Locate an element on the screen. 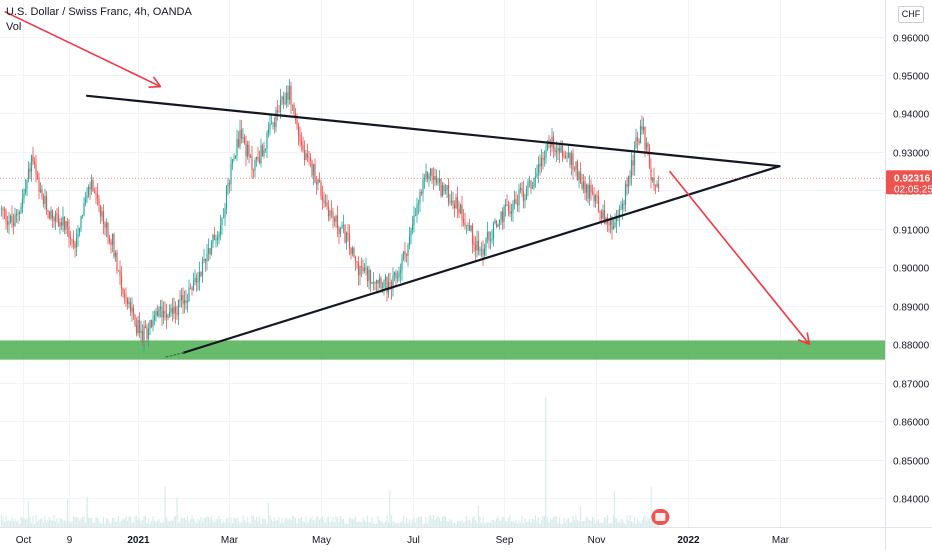 The height and width of the screenshot is (555, 932). support-trendline-extension is located at coordinates (175, 355).